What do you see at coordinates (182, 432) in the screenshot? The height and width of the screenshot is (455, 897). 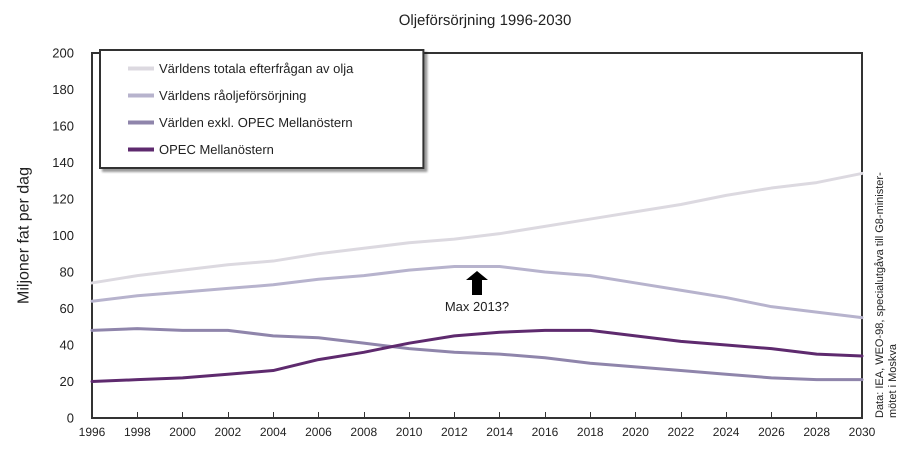 I see `x-tick-label: 2000` at bounding box center [182, 432].